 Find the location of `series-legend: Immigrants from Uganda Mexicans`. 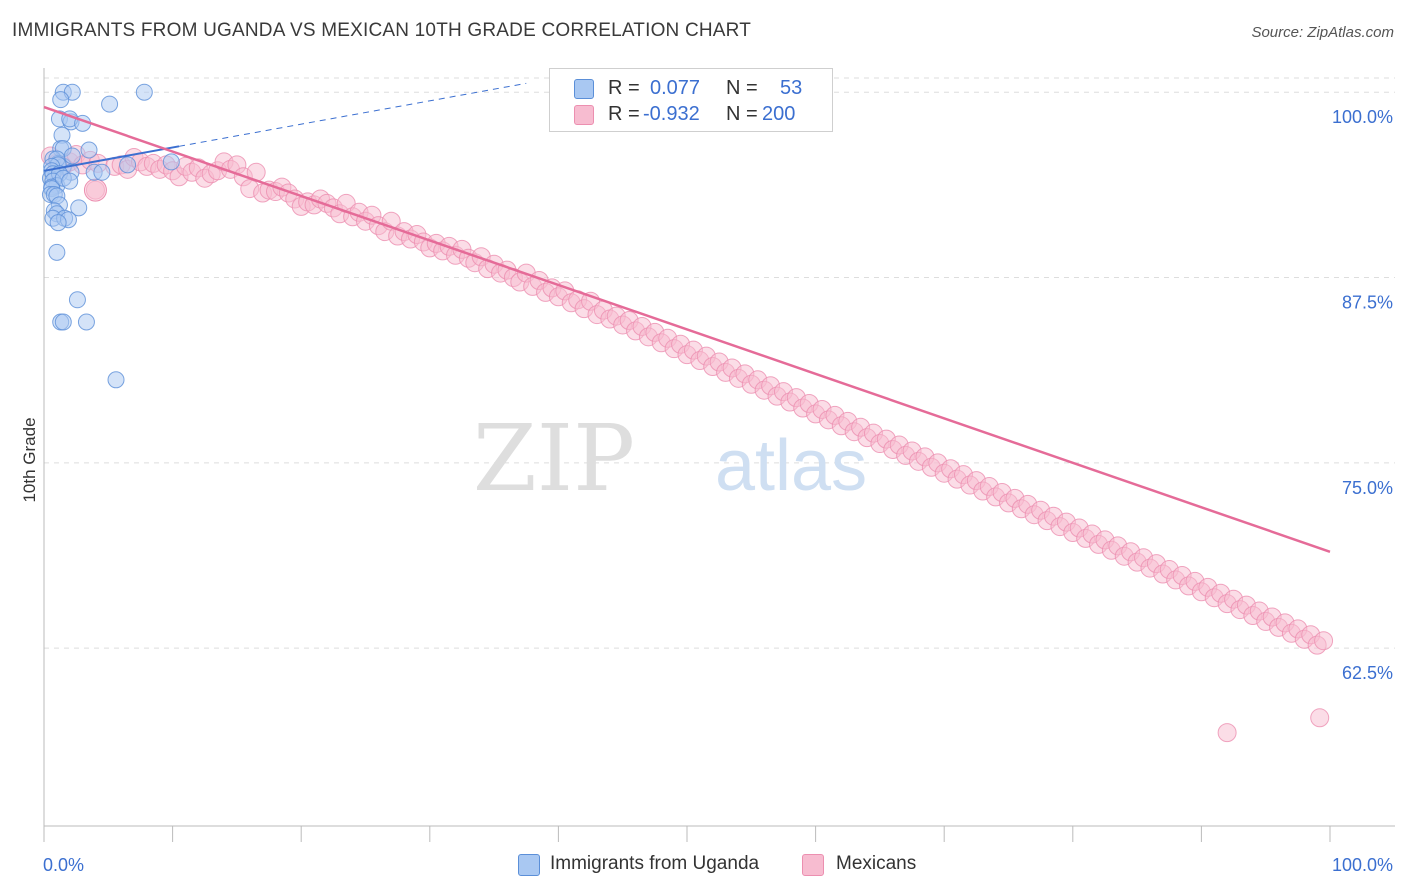

series-legend: Immigrants from Uganda Mexicans is located at coordinates (703, 866).